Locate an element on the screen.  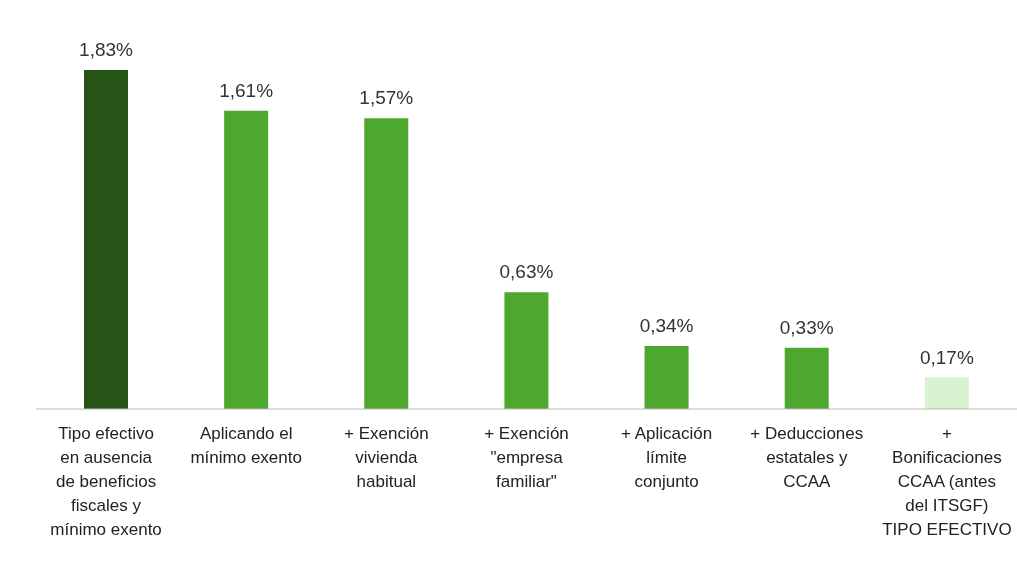
x-tick-label: + Aplicación límite conjunto is located at coordinates (667, 457).